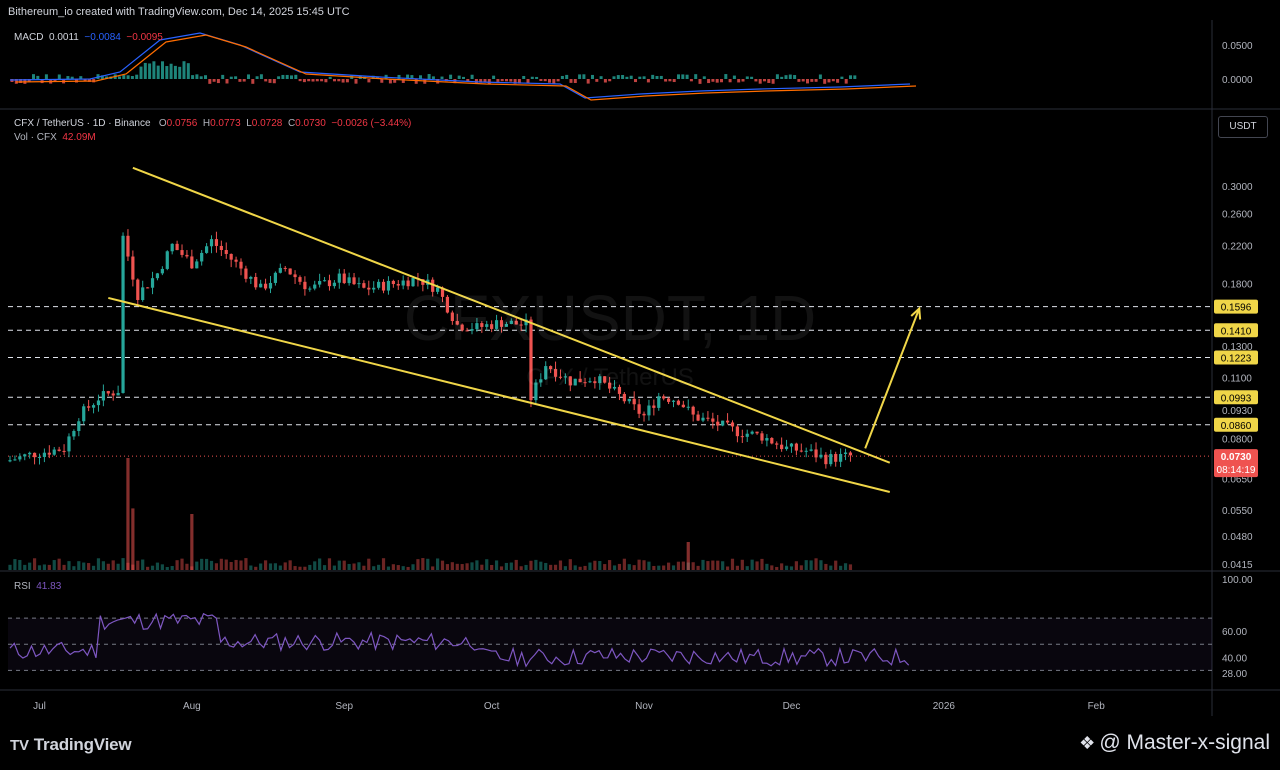 Image resolution: width=1280 pixels, height=770 pixels. What do you see at coordinates (569, 706) in the screenshot?
I see `time-axis: Jul Aug Sep Oct Nov Dec 2026 Feb` at bounding box center [569, 706].